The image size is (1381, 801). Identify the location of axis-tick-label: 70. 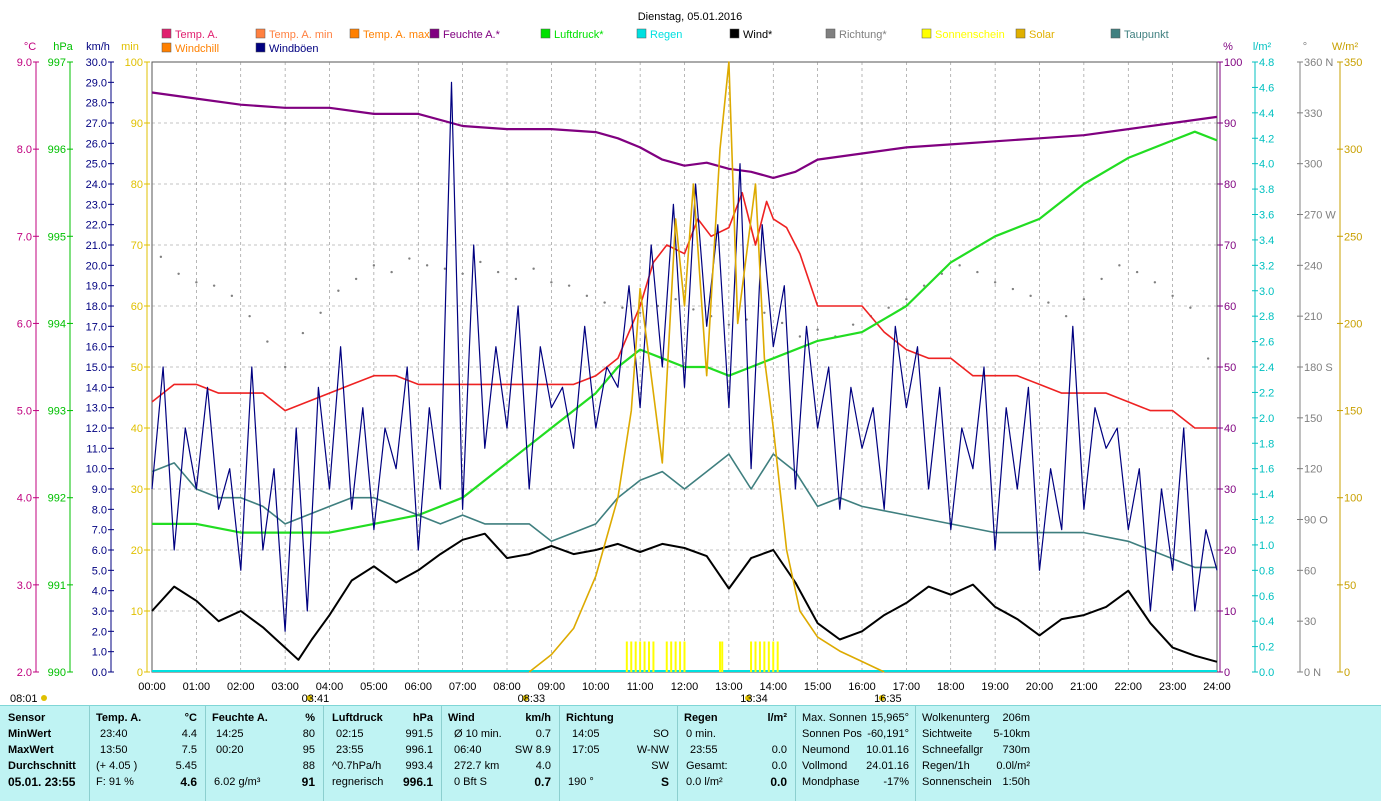
(1230, 246).